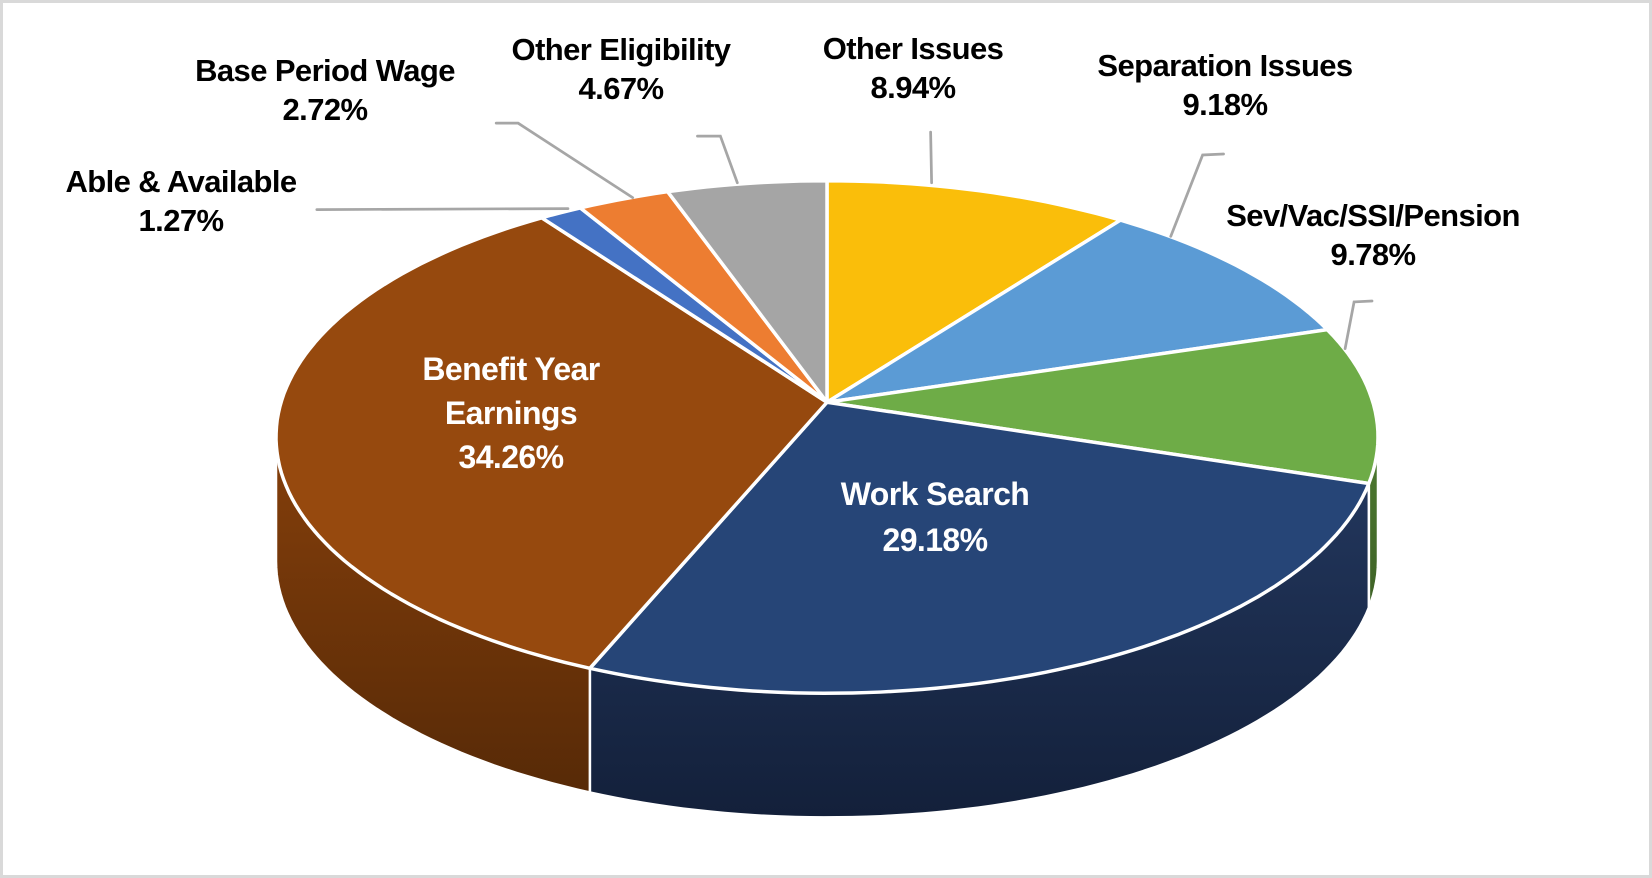 This screenshot has width=1652, height=878. What do you see at coordinates (564, 160) in the screenshot?
I see `leader-line-base-period-wage` at bounding box center [564, 160].